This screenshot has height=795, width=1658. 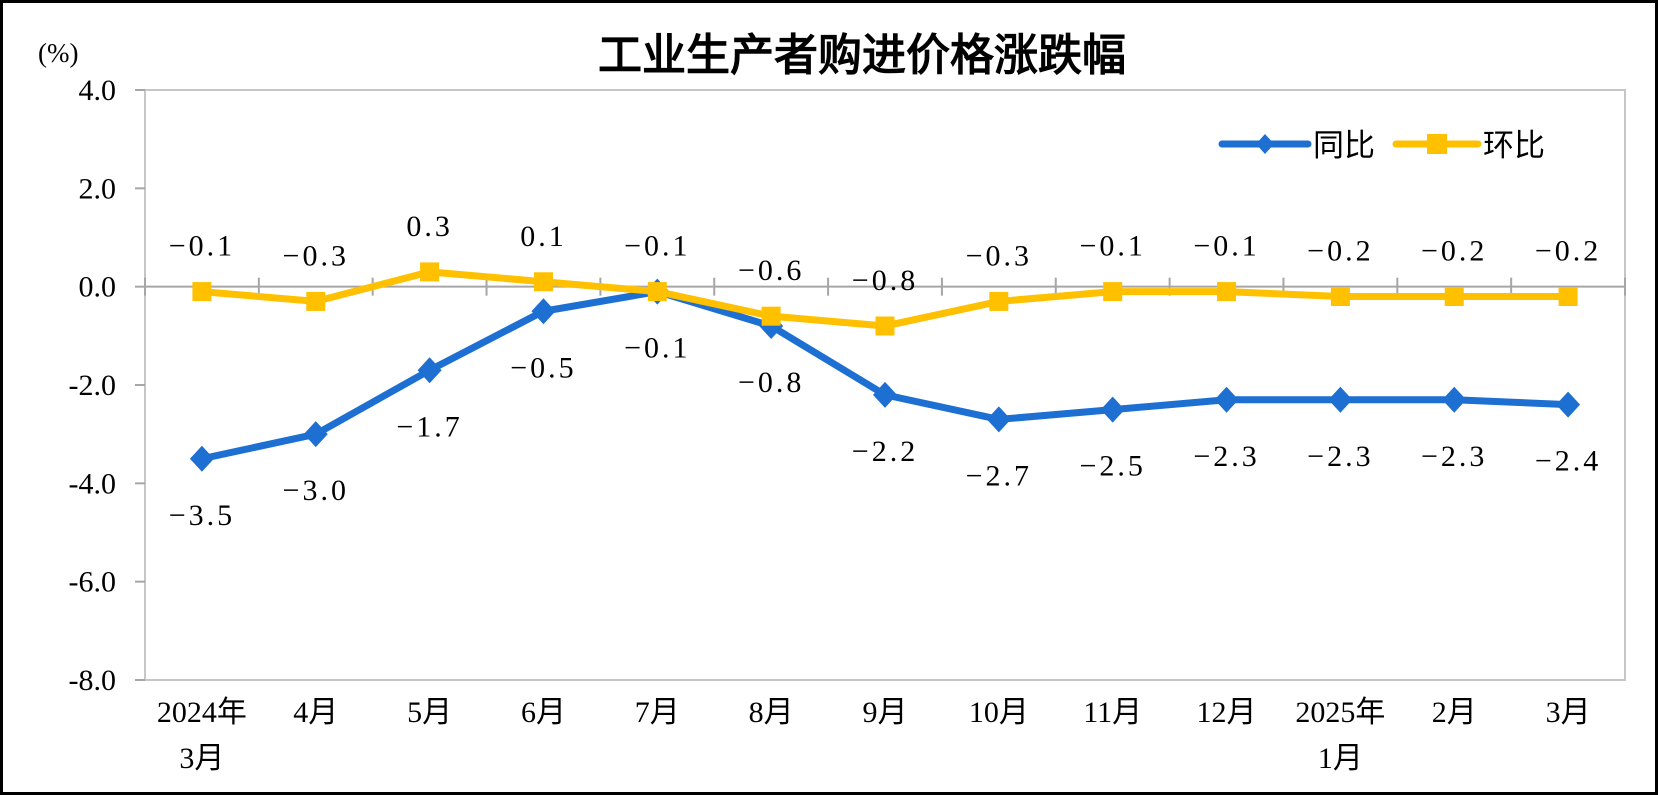 What do you see at coordinates (1265, 144) in the screenshot?
I see `legend-marker-yoy` at bounding box center [1265, 144].